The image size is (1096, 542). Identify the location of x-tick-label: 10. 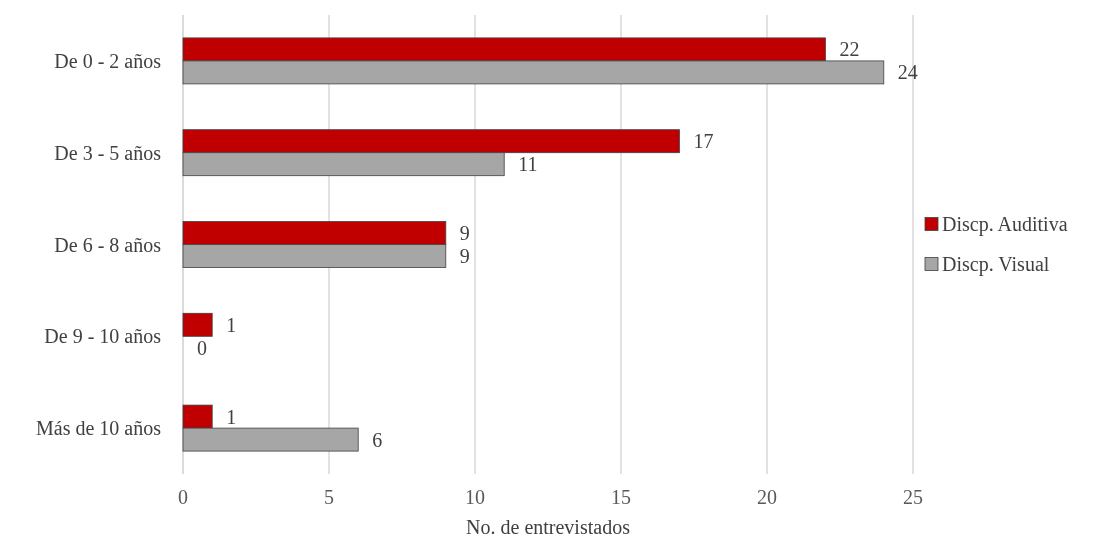
(475, 497).